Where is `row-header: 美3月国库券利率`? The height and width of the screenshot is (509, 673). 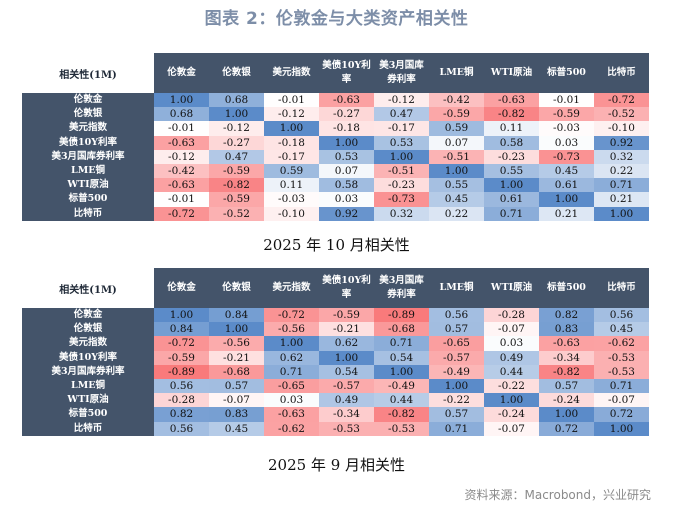 row-header: 美3月国库券利率 is located at coordinates (88, 156).